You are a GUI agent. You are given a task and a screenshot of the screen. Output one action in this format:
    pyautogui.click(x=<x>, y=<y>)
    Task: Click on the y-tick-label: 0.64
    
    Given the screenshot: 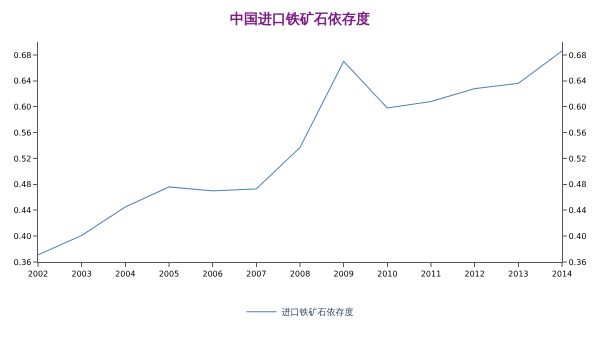 What is the action you would take?
    pyautogui.click(x=23, y=81)
    